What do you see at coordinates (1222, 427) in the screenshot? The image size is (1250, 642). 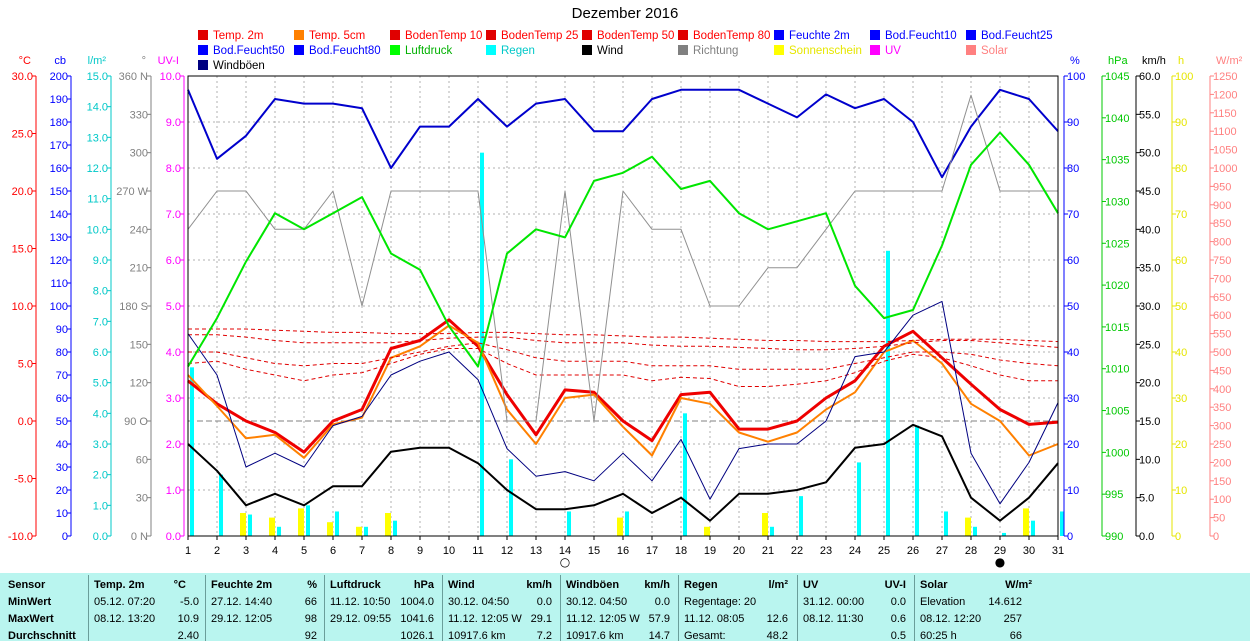 I see `solar-tick-label-6: 300` at bounding box center [1222, 427].